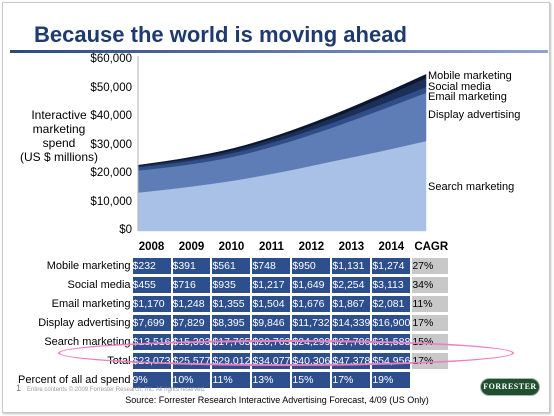 This screenshot has height=416, width=554. Describe the element at coordinates (351, 266) in the screenshot. I see `table-cell: $1,131` at that location.